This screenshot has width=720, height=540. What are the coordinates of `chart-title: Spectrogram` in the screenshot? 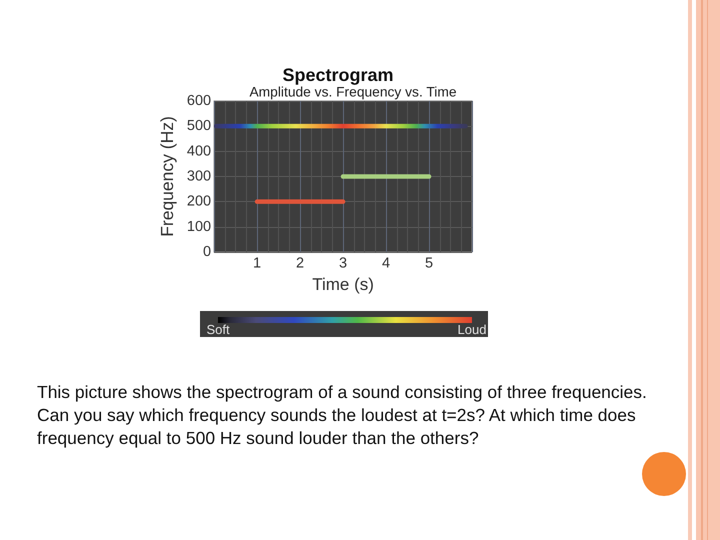 It's located at (338, 75).